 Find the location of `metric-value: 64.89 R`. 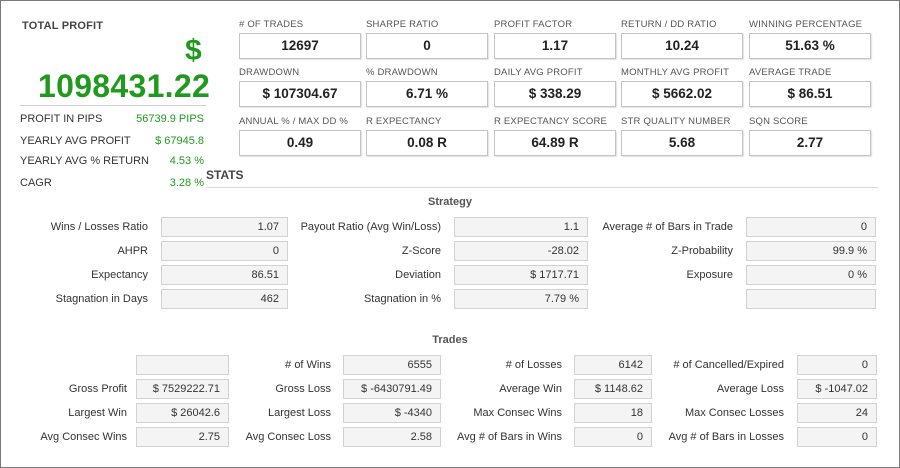

metric-value: 64.89 R is located at coordinates (555, 143).